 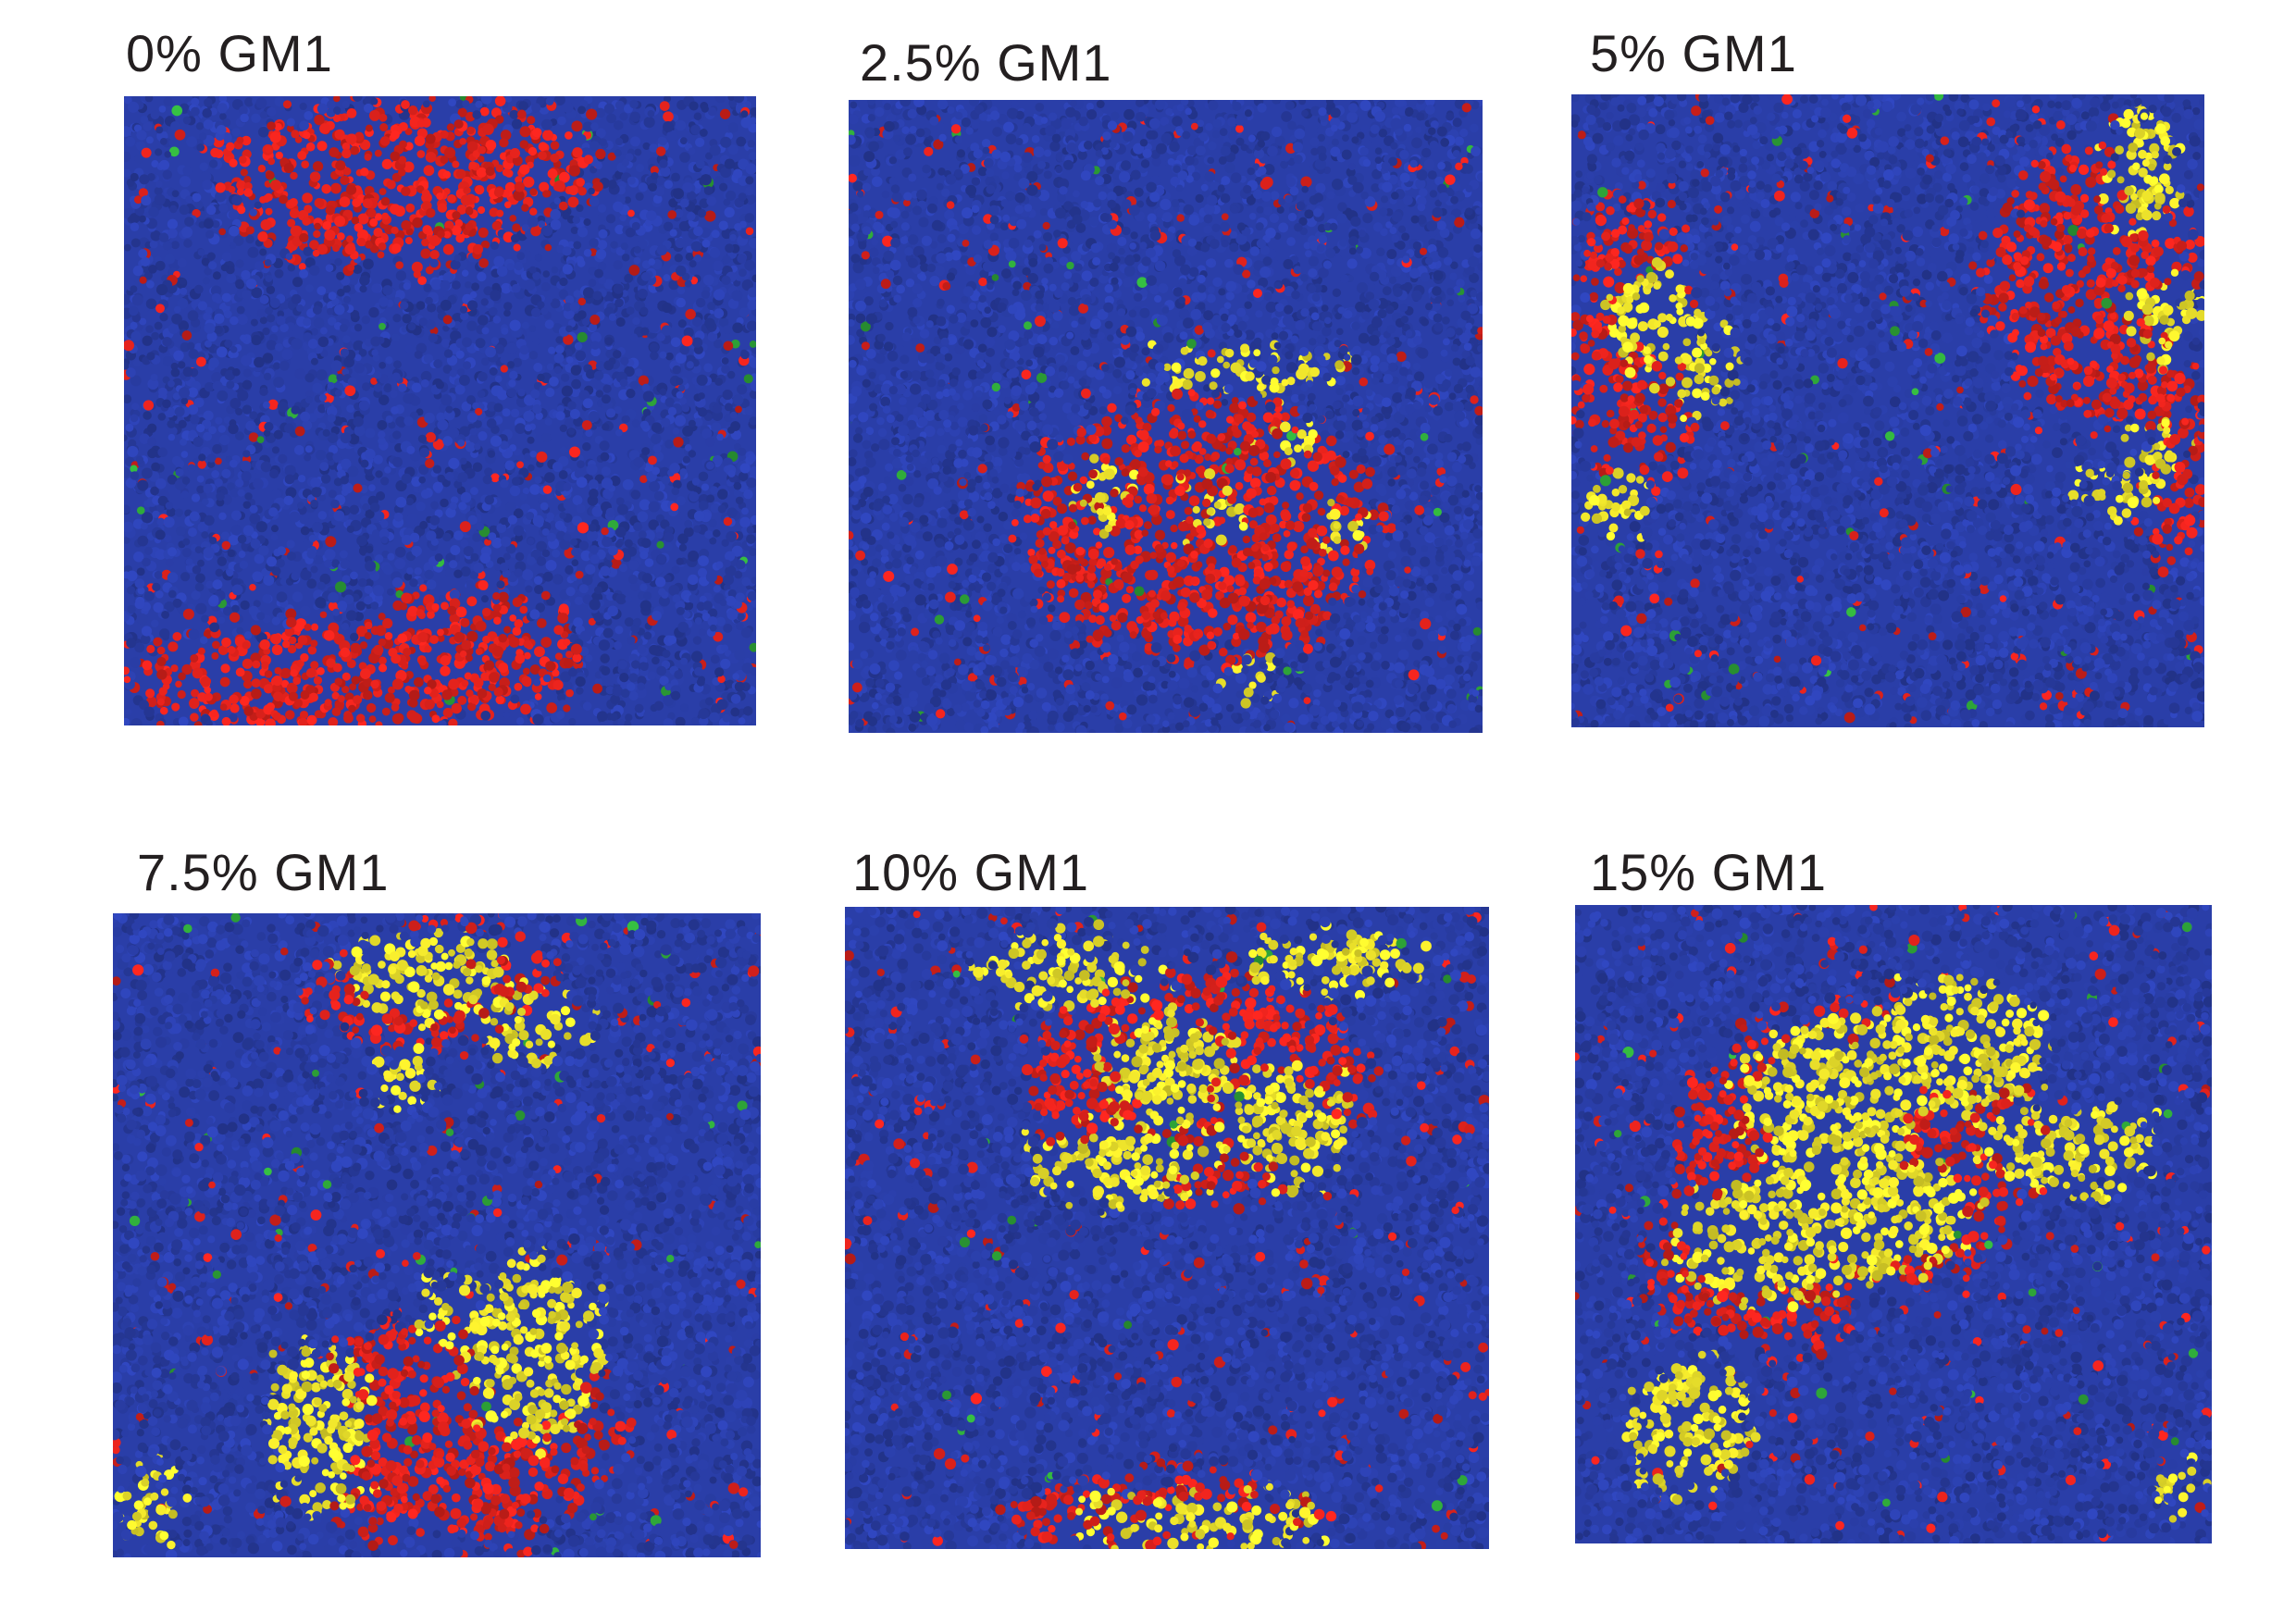 What do you see at coordinates (986, 63) in the screenshot?
I see `panel-label-1: 2.5% GM1` at bounding box center [986, 63].